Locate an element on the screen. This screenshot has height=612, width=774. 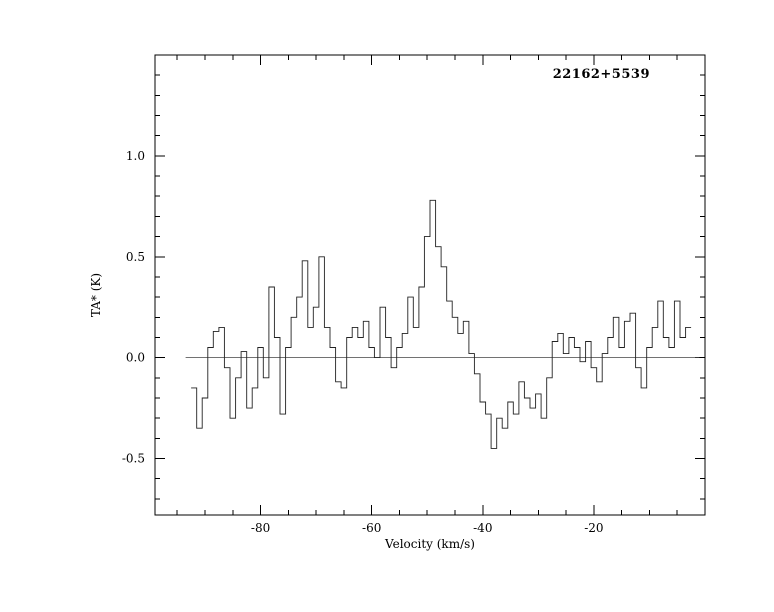
x-tick-label: -40 is located at coordinates (482, 528).